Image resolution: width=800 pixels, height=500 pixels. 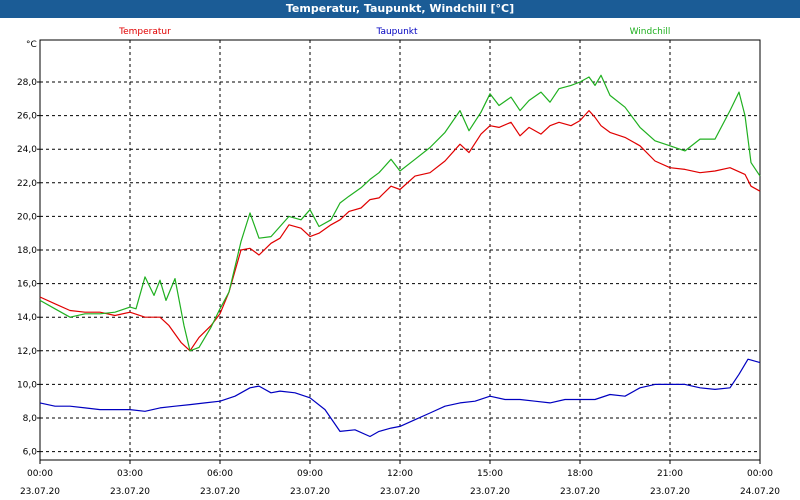 I want to click on x-tick-time: 06:00, so click(x=220, y=474).